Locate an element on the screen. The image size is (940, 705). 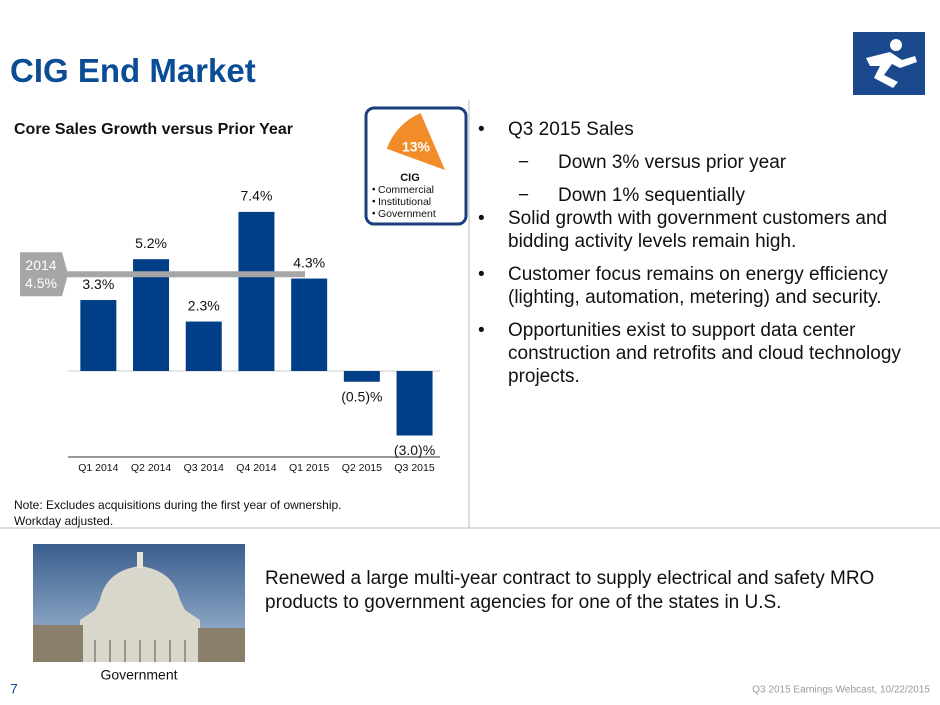
inset-item: Government is located at coordinates (407, 214).